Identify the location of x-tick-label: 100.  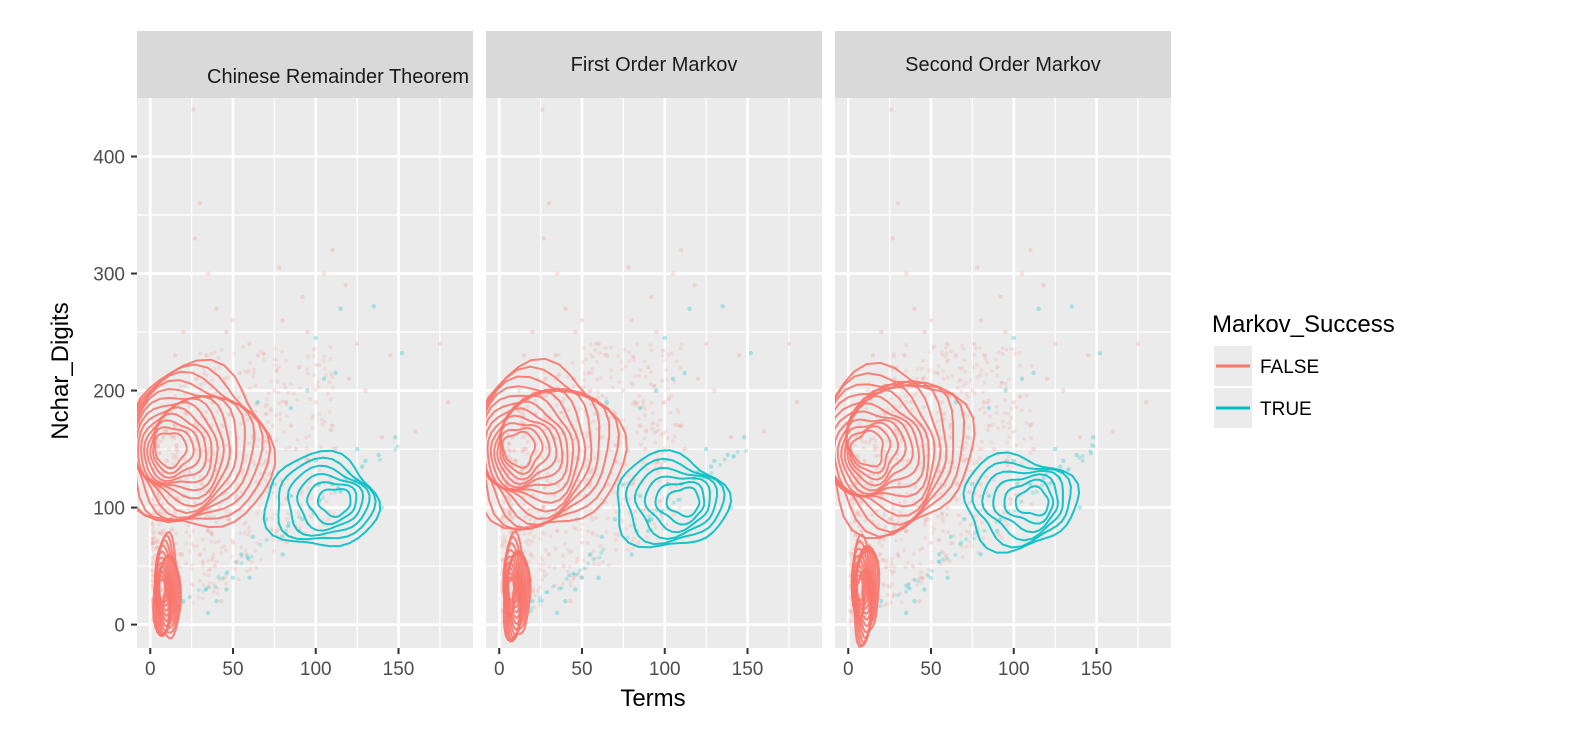
(1014, 669).